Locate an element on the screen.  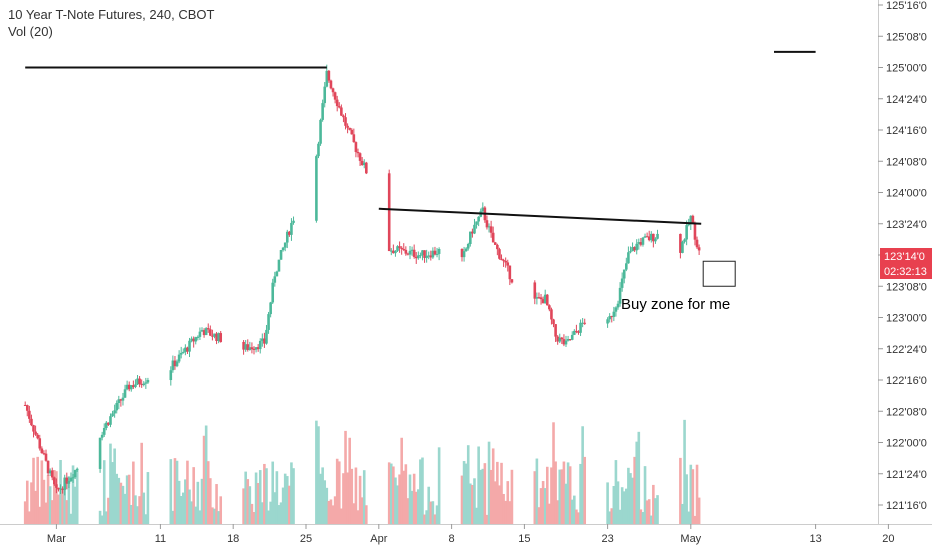
symbol-title: 10 Year T-Note Futures, 240, CBOT is located at coordinates (111, 14).